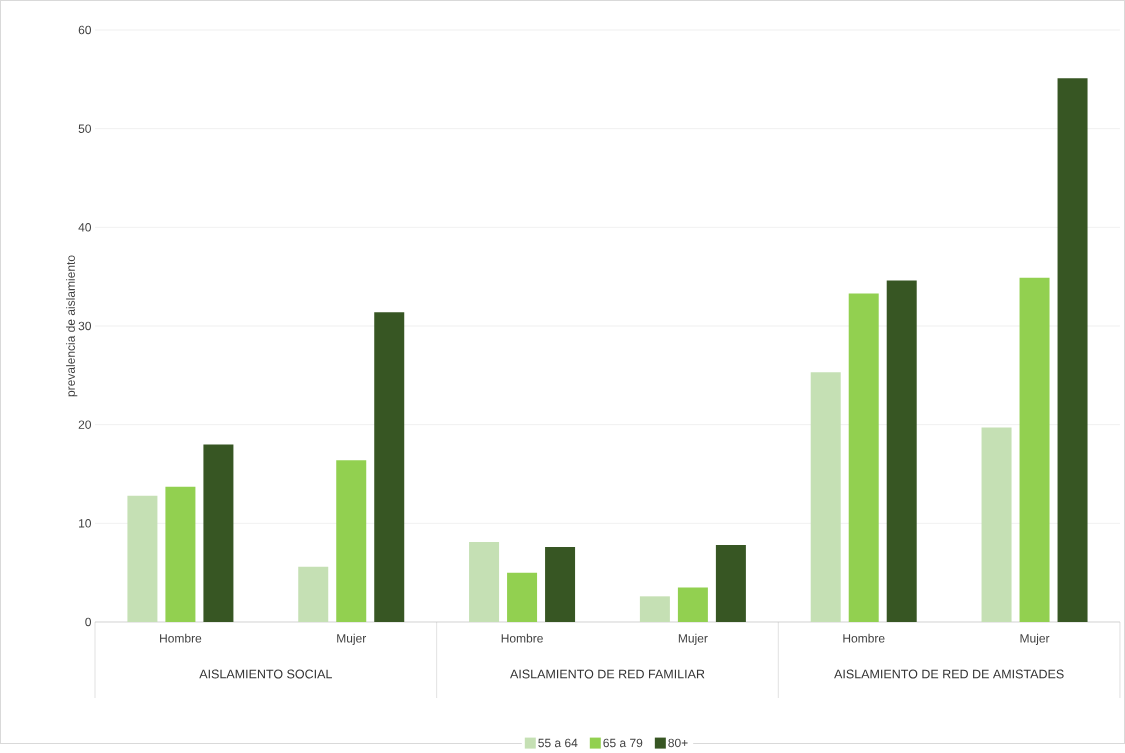 Image resolution: width=1125 pixels, height=753 pixels. What do you see at coordinates (678, 743) in the screenshot?
I see `legend-label: 80+` at bounding box center [678, 743].